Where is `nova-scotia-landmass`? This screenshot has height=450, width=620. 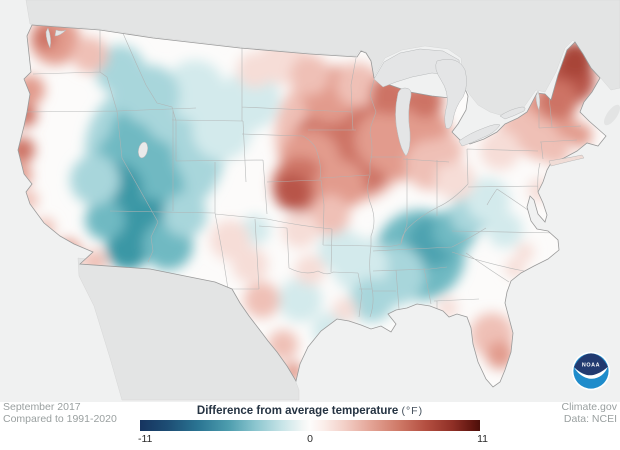 nova-scotia-landmass is located at coordinates (611, 115).